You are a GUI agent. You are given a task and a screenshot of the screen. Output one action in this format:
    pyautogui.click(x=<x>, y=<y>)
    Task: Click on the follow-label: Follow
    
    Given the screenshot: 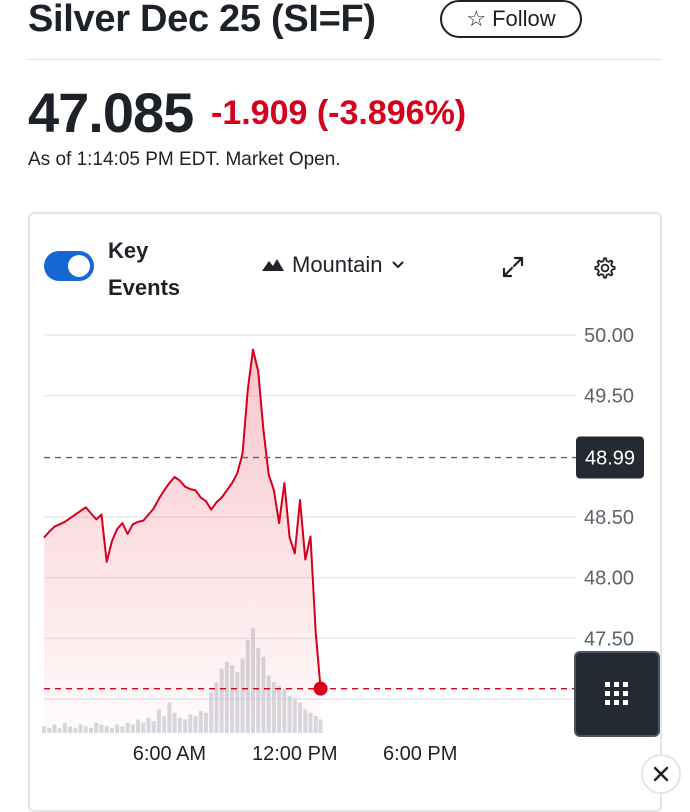 What is the action you would take?
    pyautogui.click(x=524, y=18)
    